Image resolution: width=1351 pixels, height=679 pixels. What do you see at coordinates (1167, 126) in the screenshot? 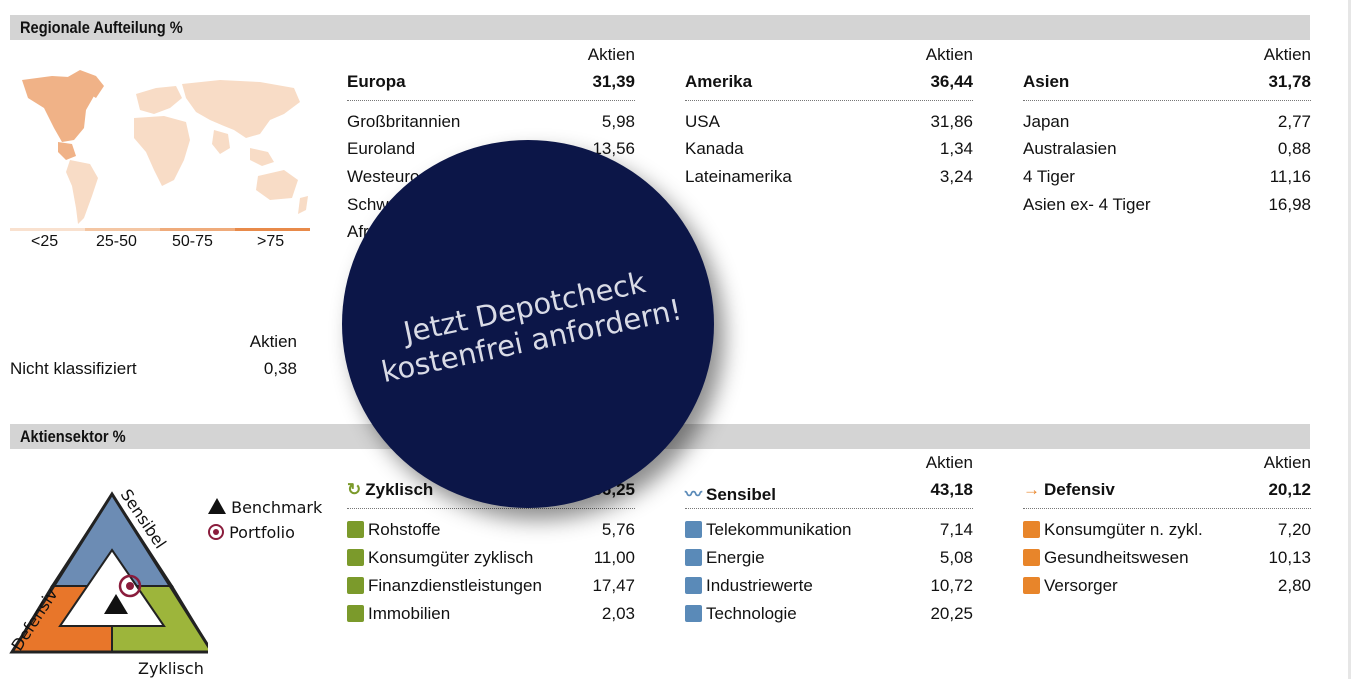
I see `list-item: Japan 2,77` at bounding box center [1167, 126].